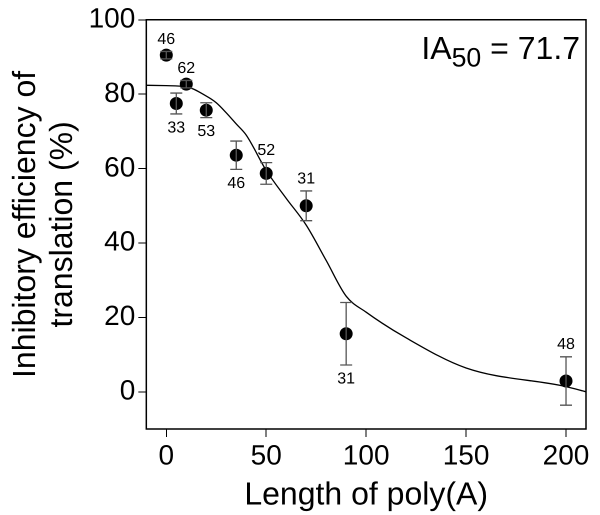 This screenshot has width=600, height=515. Describe the element at coordinates (120, 241) in the screenshot. I see `y-tick-label: 40` at that location.